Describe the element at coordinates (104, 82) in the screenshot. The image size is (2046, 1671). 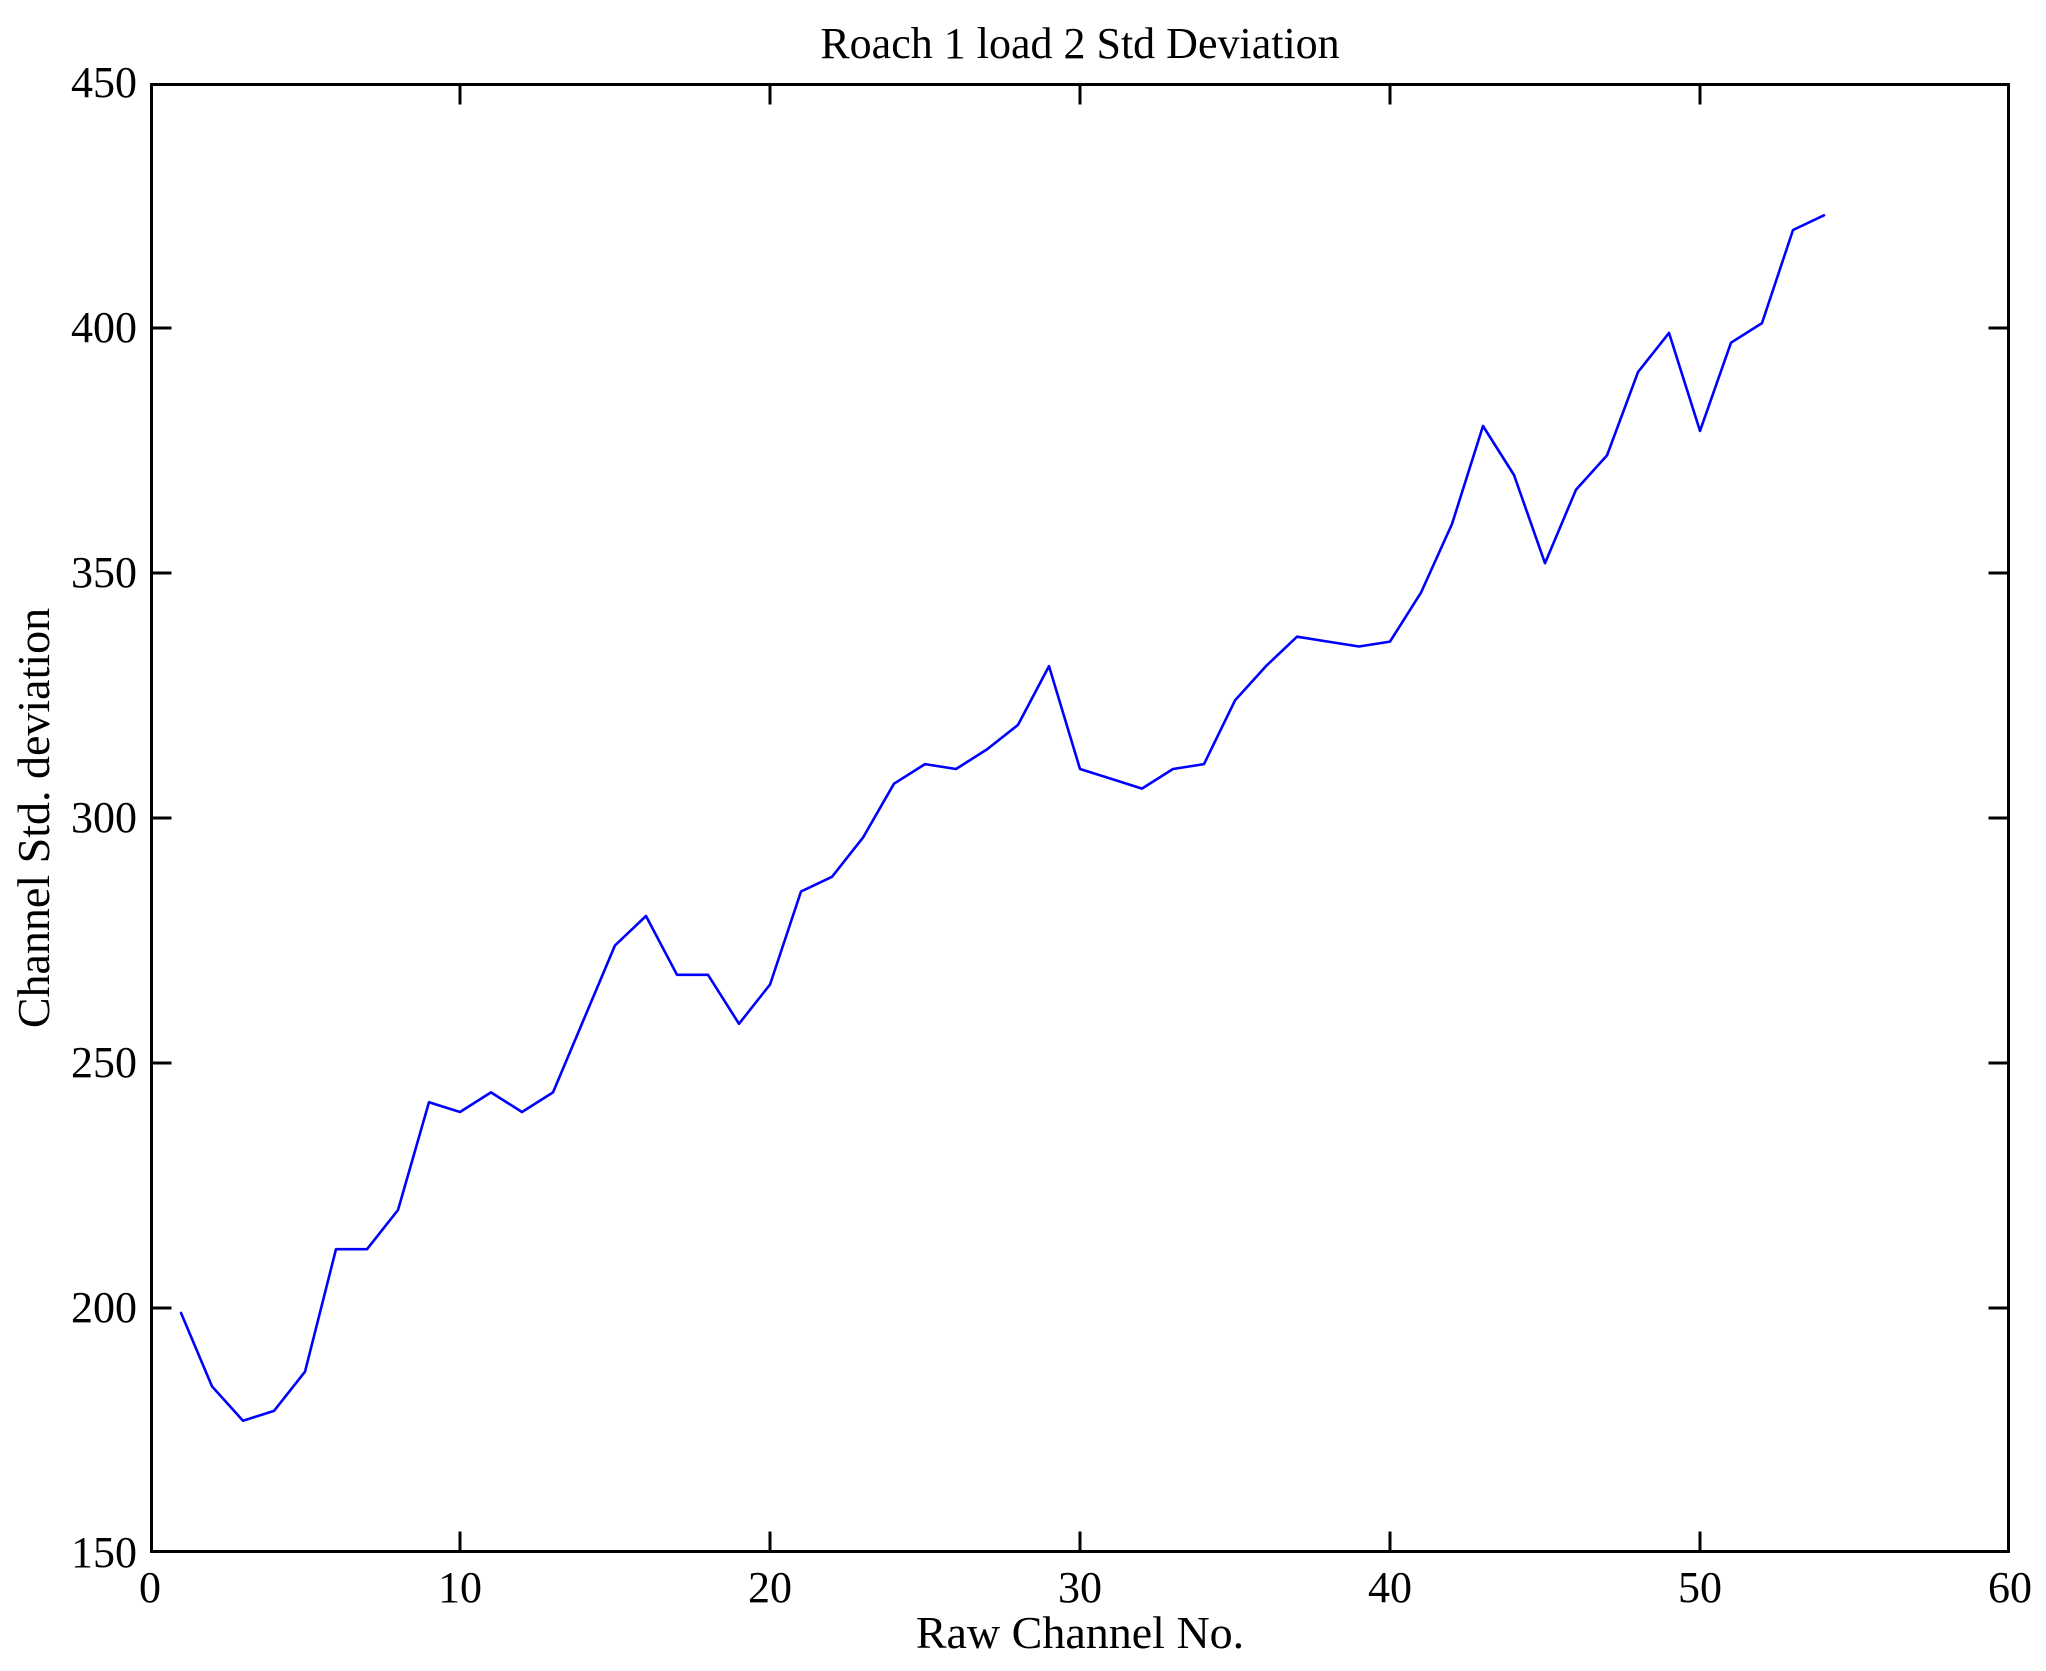
I see `y-tick-label: 450` at that location.